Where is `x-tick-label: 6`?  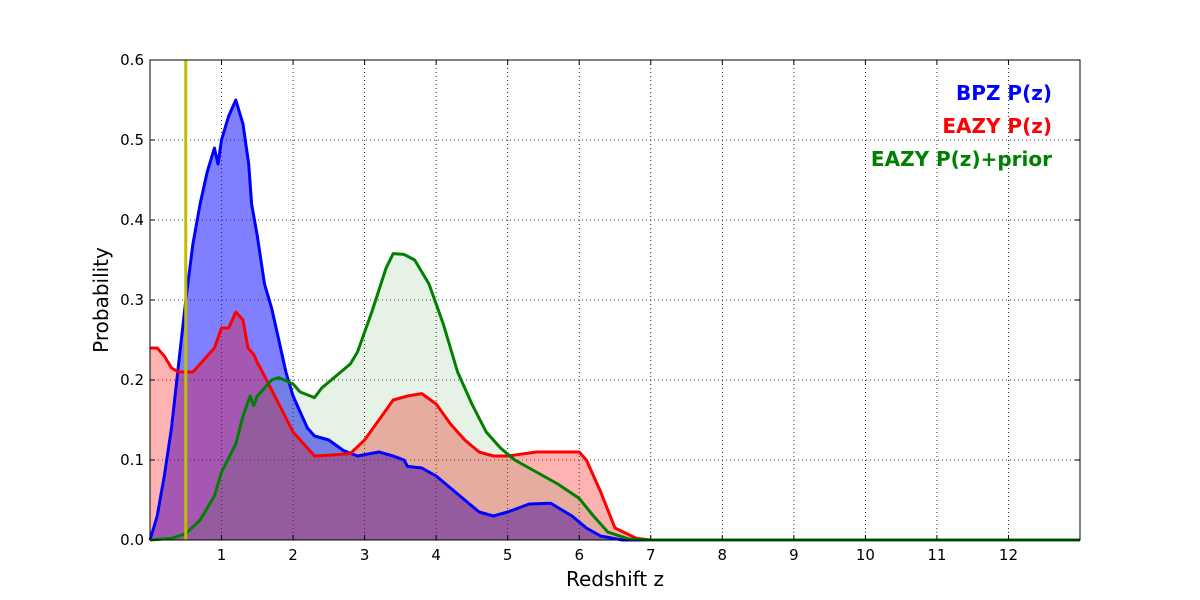 x-tick-label: 6 is located at coordinates (579, 555).